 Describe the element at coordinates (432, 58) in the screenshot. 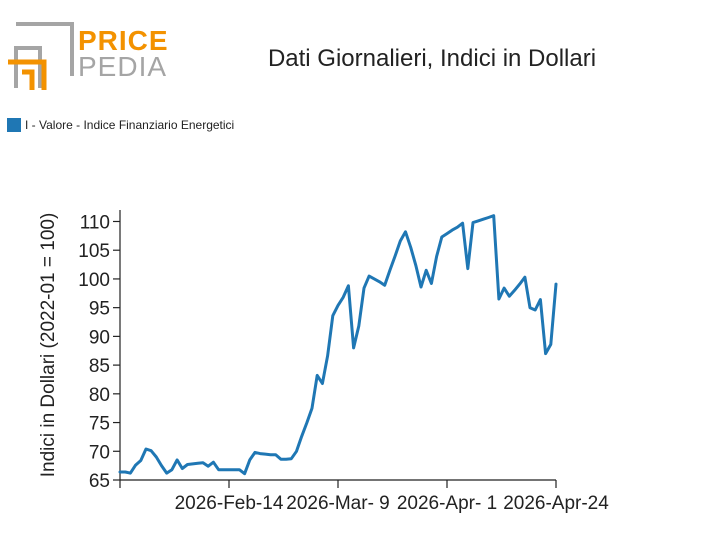

I see `chart-title: Dati Giornalieri, Indici in Dollari` at that location.